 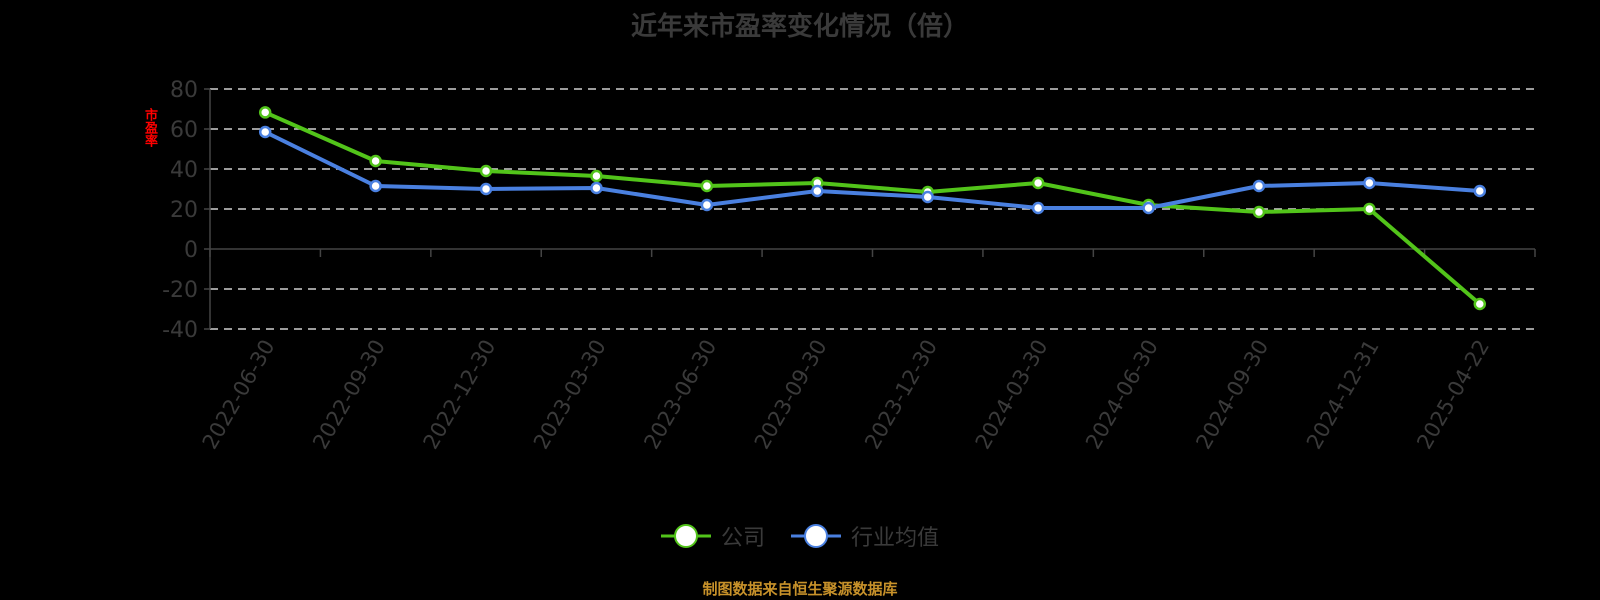 What do you see at coordinates (570, 395) in the screenshot?
I see `x-tick-label: 2023-03-30` at bounding box center [570, 395].